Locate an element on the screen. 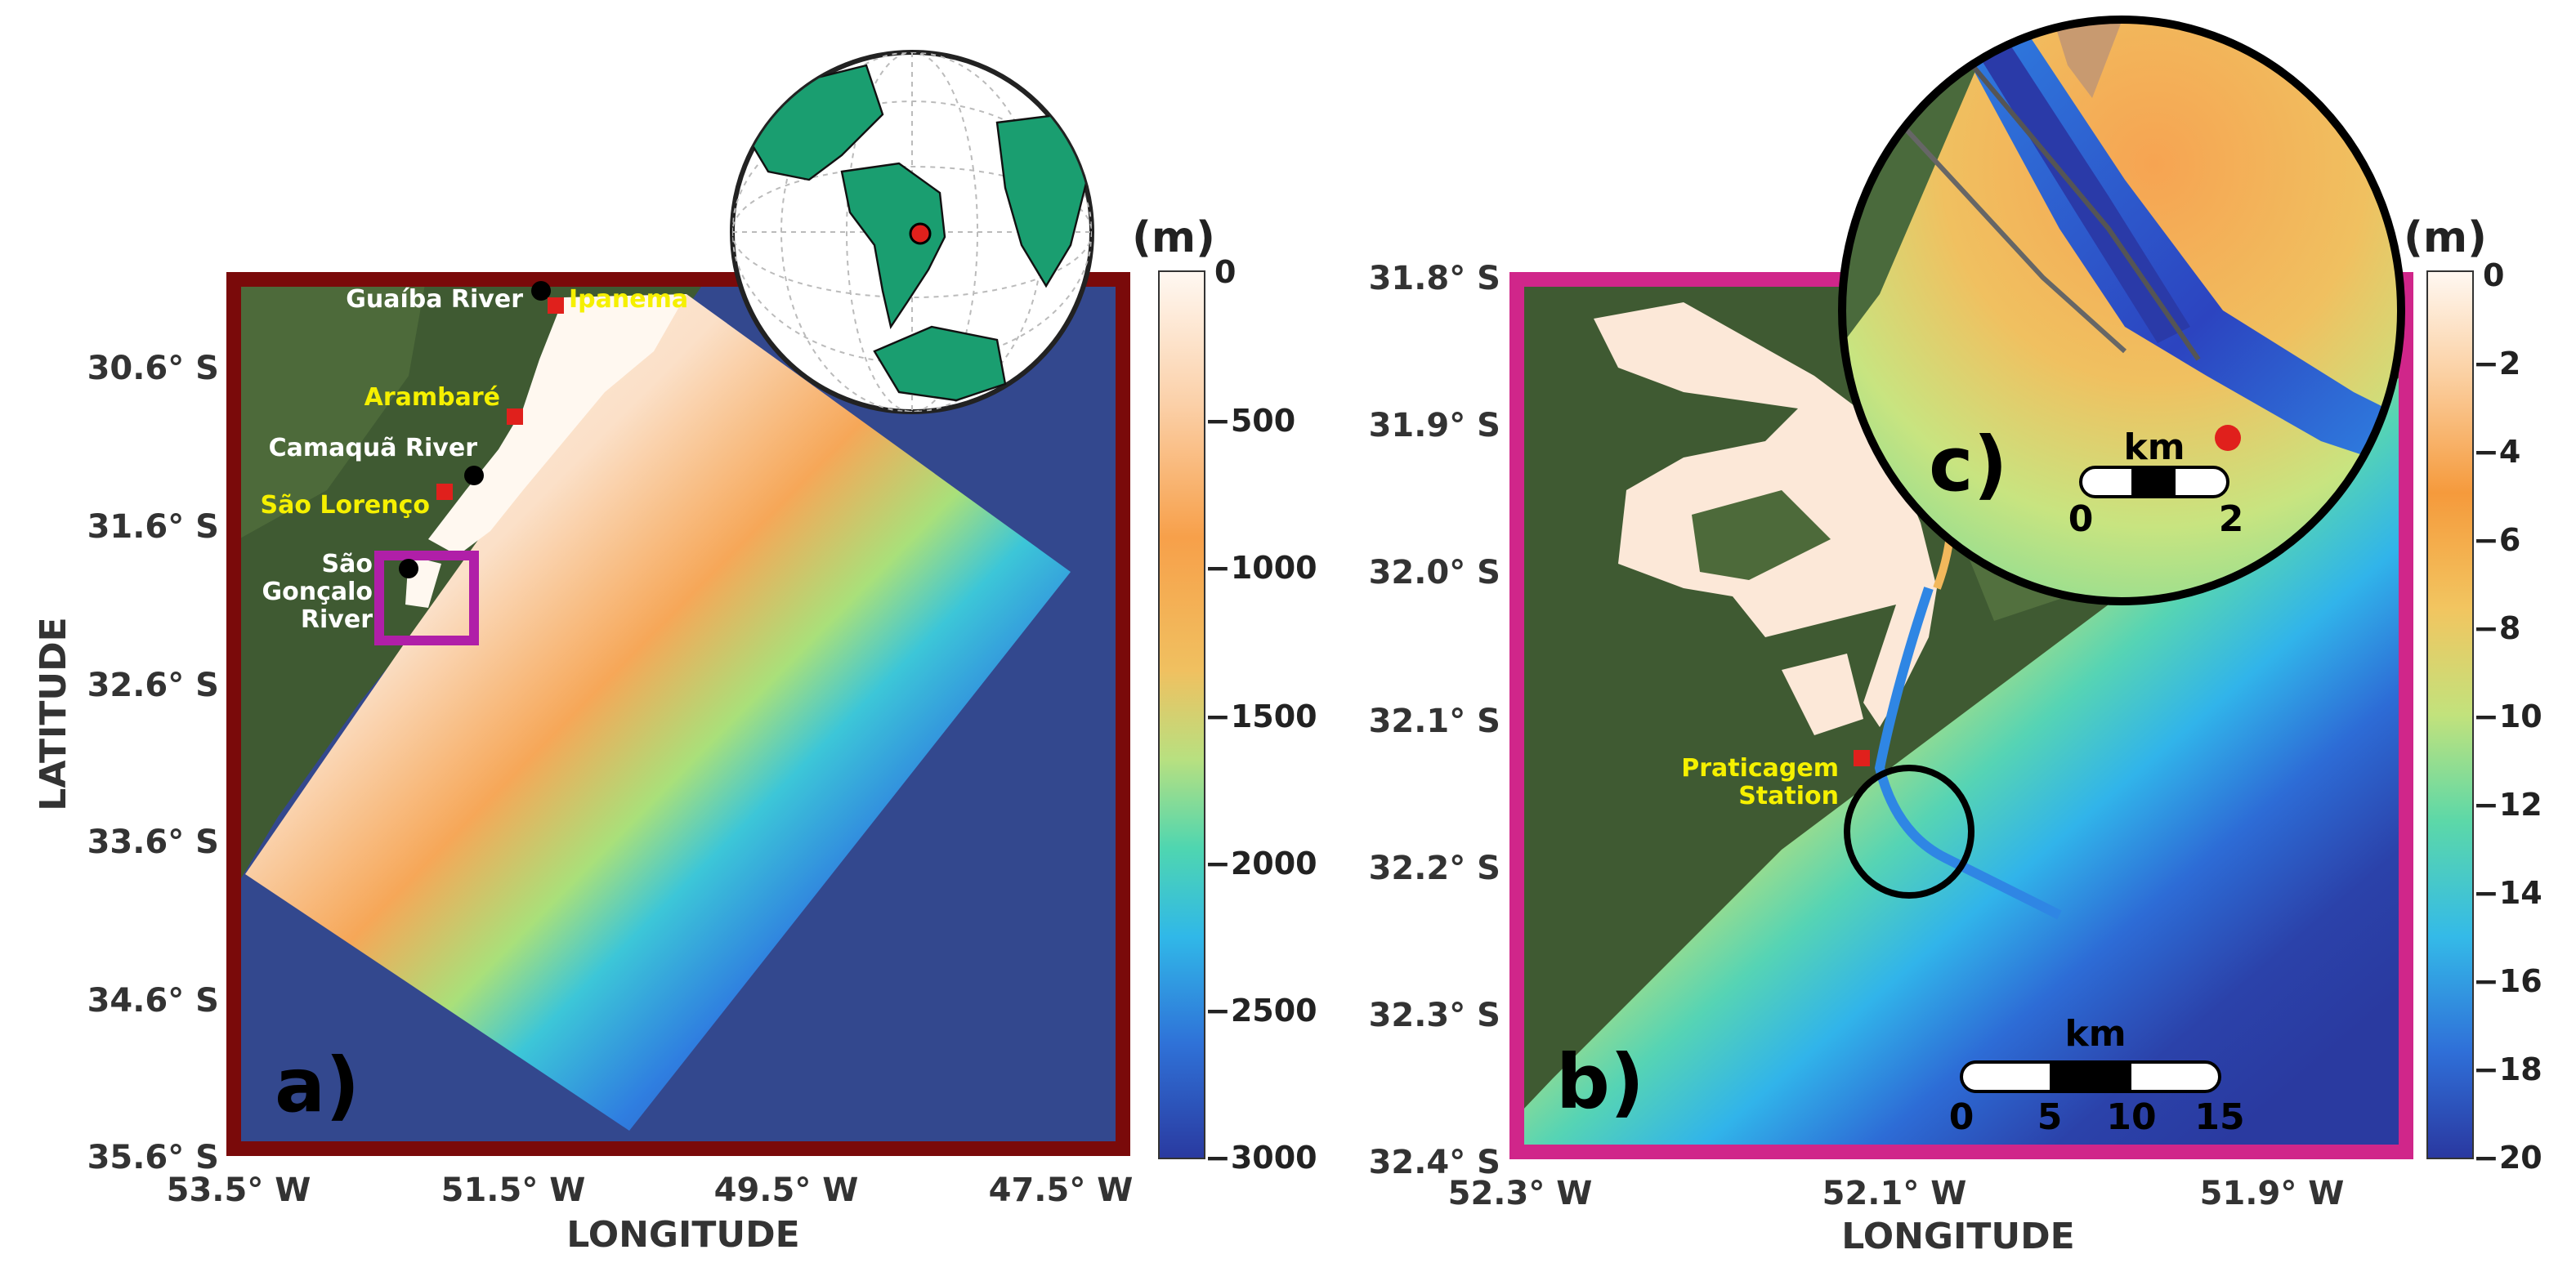  inset-frame is located at coordinates (2121, 310).